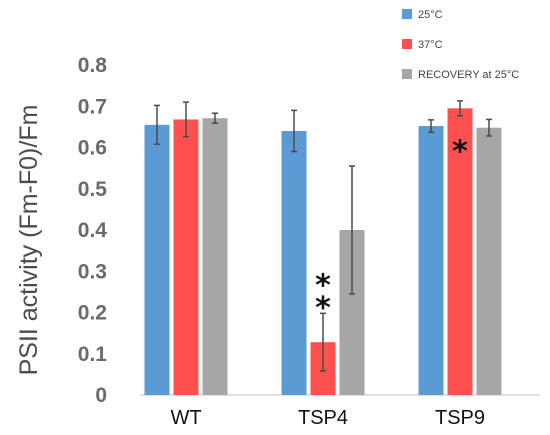 The height and width of the screenshot is (435, 550). I want to click on significance-annotations: ***, so click(391, 230).